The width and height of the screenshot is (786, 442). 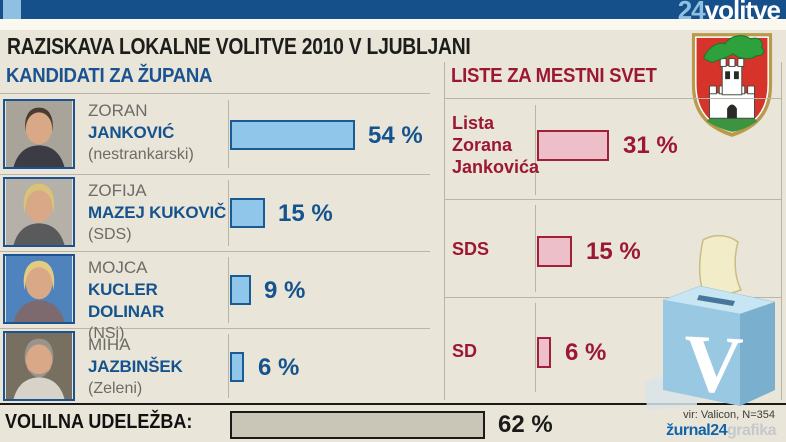 I want to click on bar-jankovic, so click(x=292, y=135).